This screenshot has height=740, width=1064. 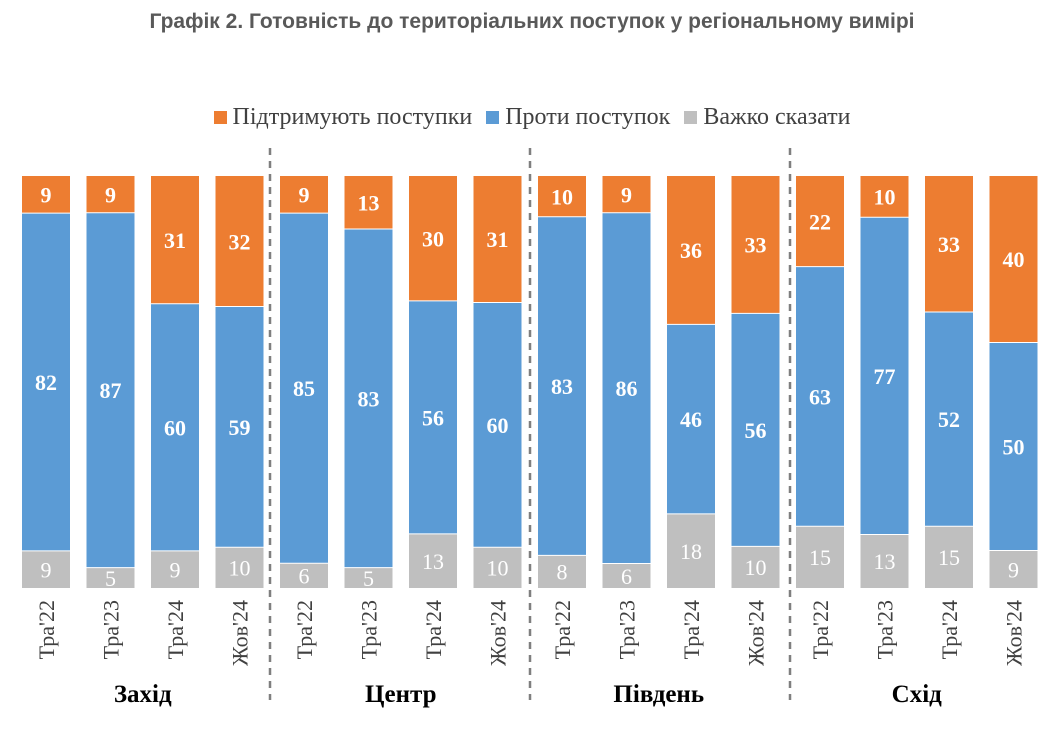 What do you see at coordinates (588, 117) in the screenshot?
I see `legend-label-against: Проти поступок` at bounding box center [588, 117].